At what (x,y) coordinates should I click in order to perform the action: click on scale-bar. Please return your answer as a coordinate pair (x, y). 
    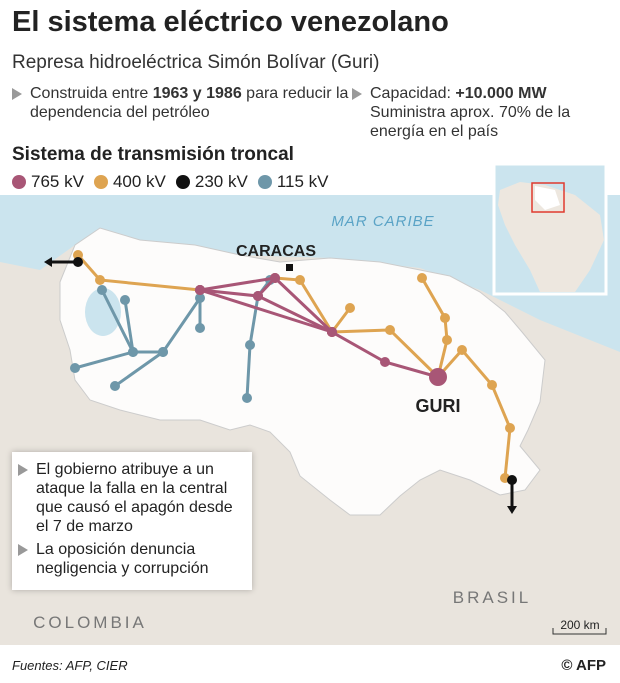
    Looking at the image, I should click on (579, 631).